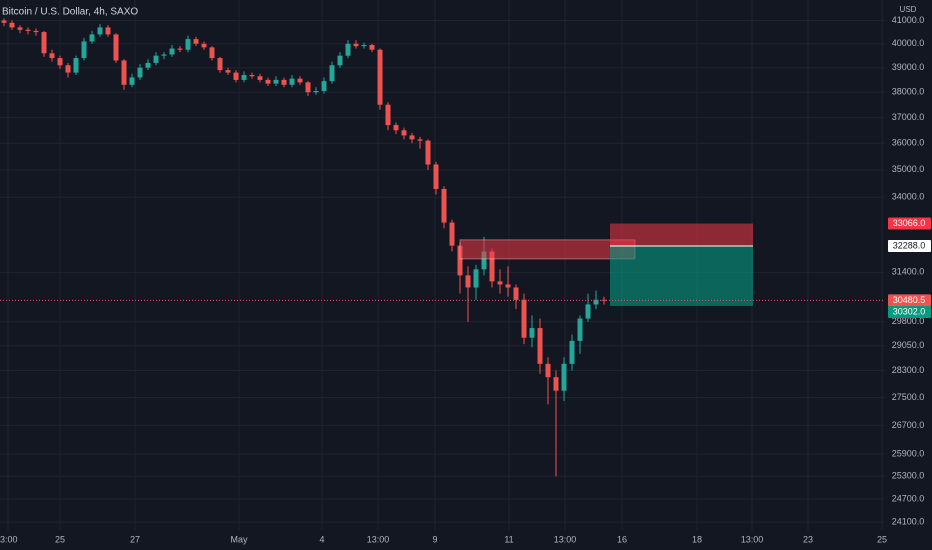 The width and height of the screenshot is (932, 550). Describe the element at coordinates (9, 539) in the screenshot. I see `x-tick-label: 3:00` at that location.